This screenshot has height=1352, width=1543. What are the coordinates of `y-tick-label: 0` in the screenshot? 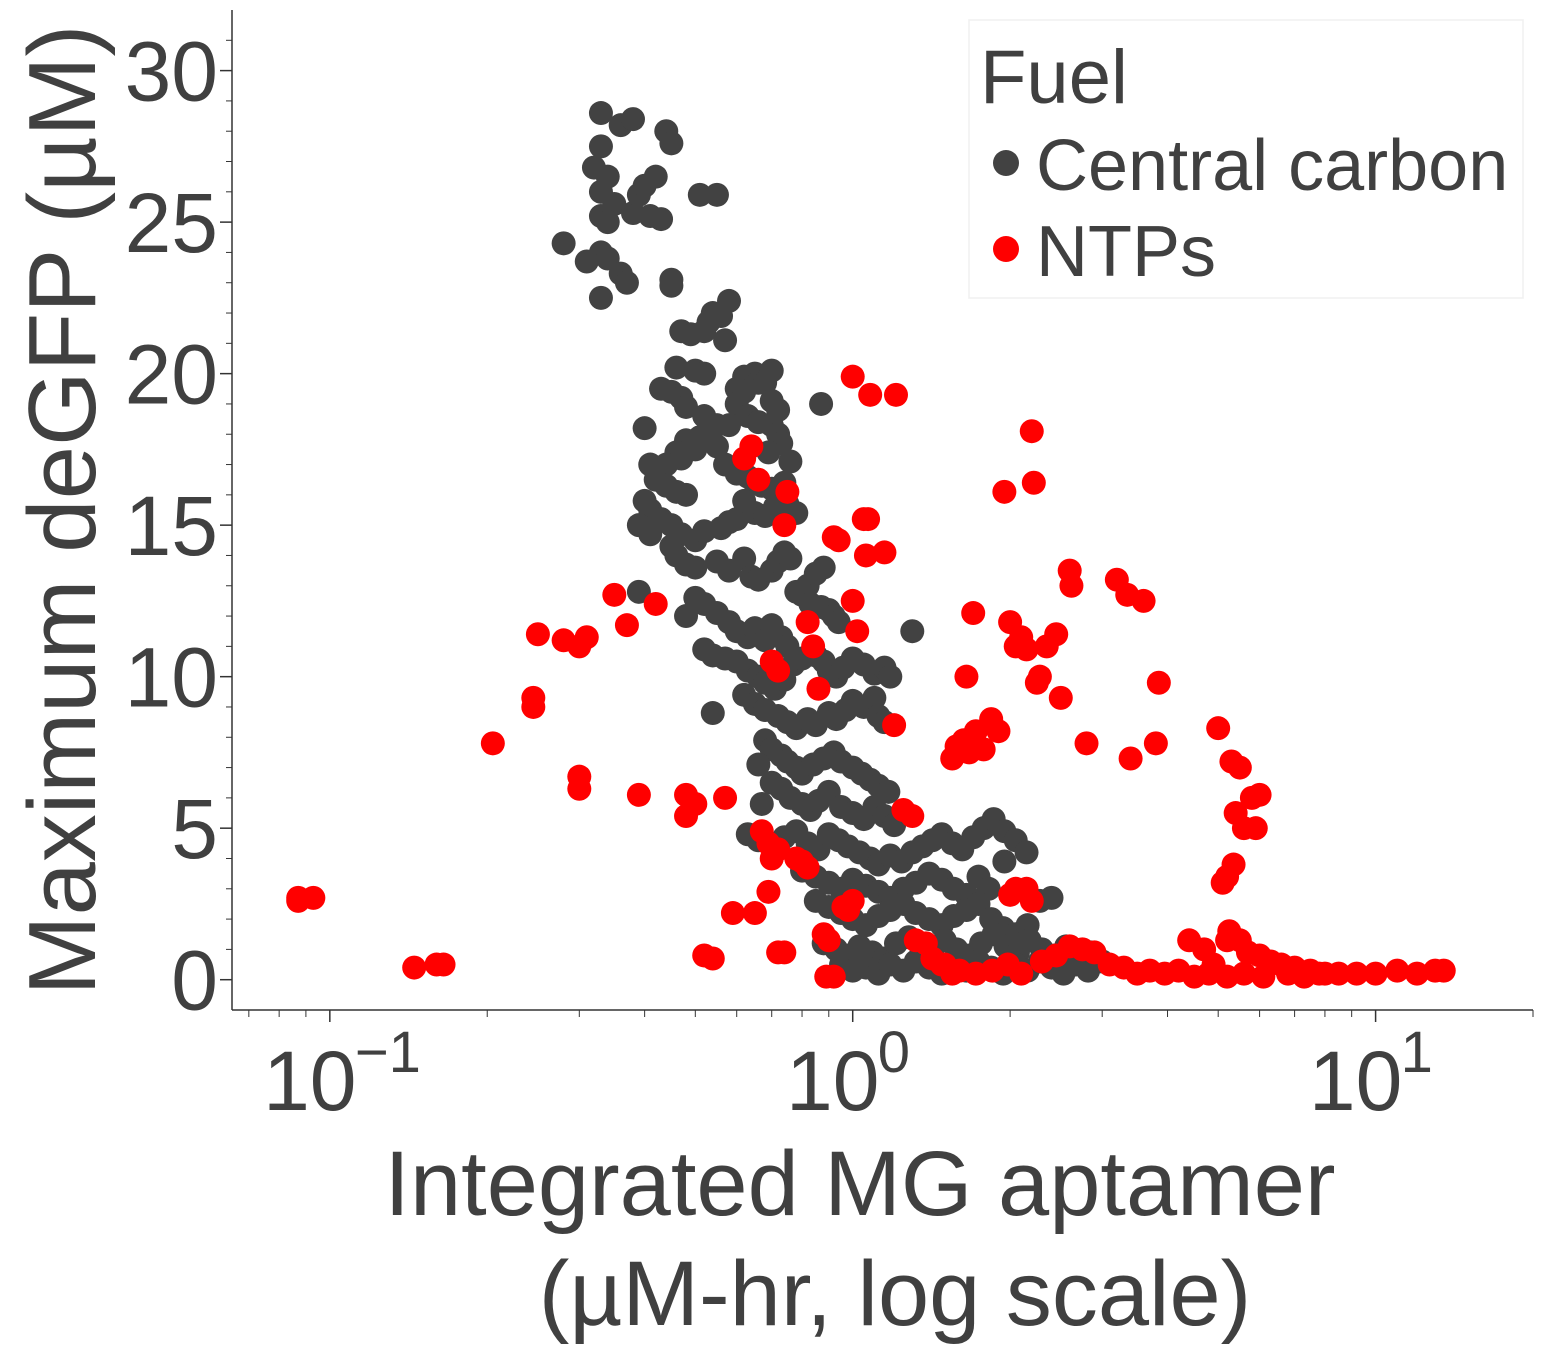 It's located at (194, 981).